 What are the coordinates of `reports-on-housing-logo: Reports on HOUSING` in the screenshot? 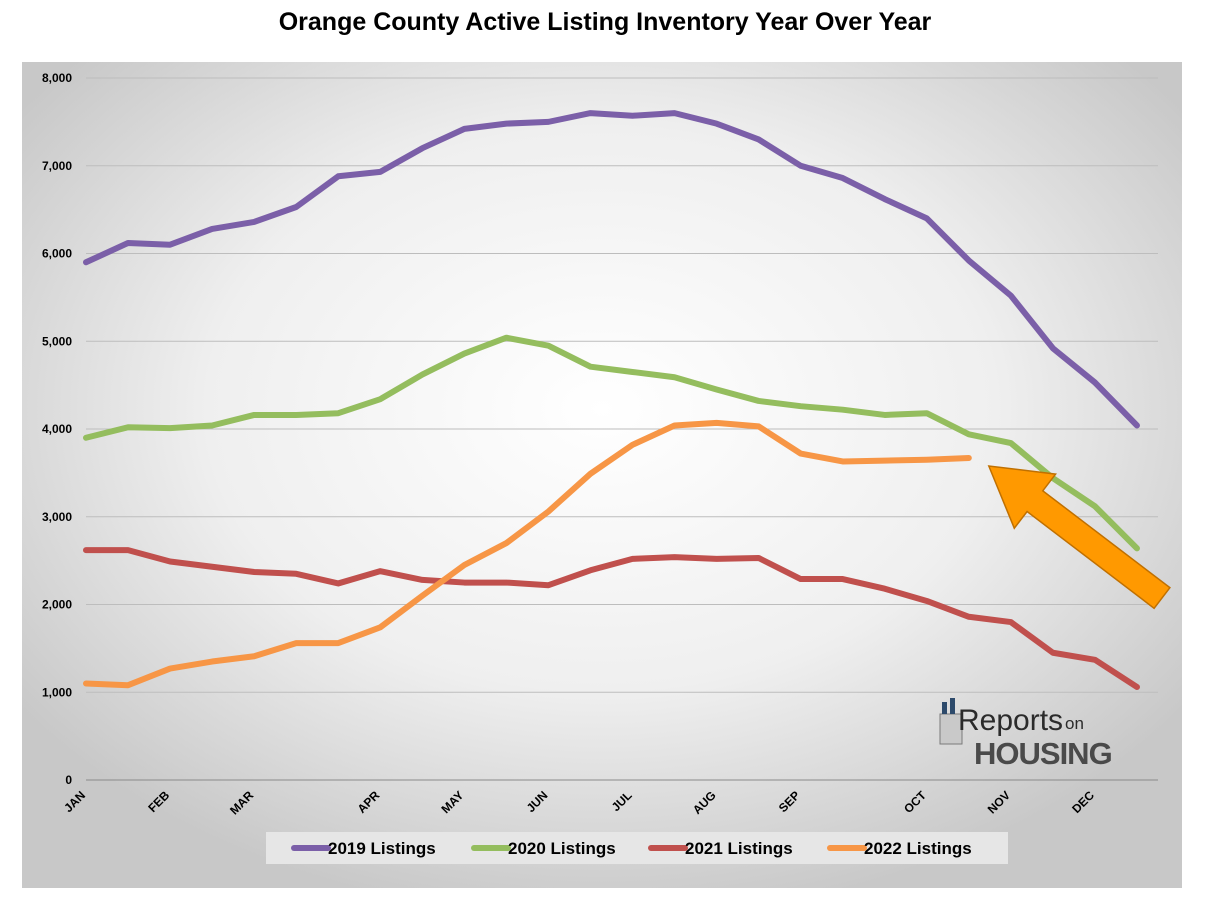 It's located at (1026, 734).